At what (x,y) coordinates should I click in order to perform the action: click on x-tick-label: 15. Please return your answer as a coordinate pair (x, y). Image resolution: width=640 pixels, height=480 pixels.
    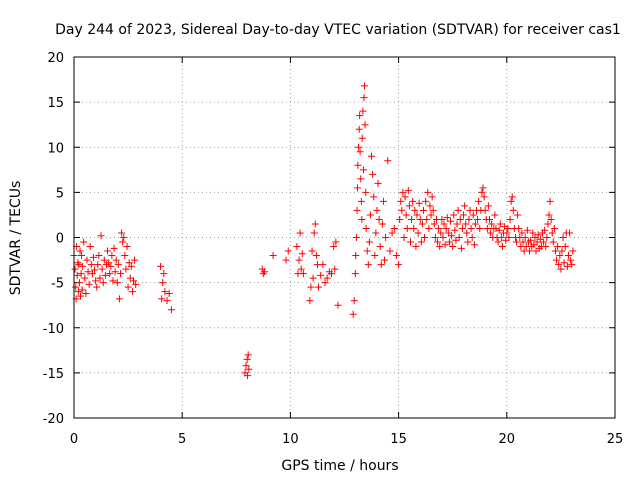
    Looking at the image, I should click on (398, 439).